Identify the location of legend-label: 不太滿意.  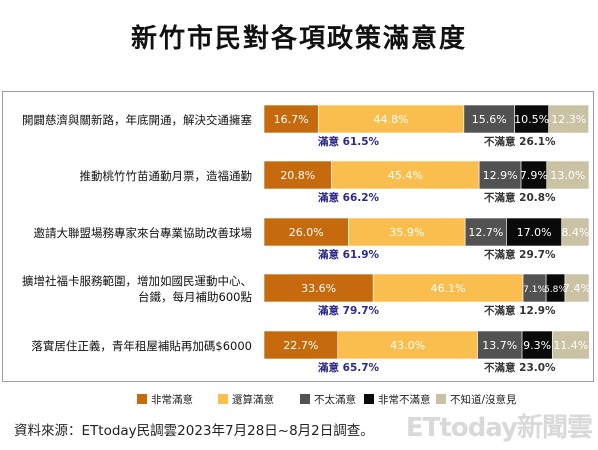
(335, 399).